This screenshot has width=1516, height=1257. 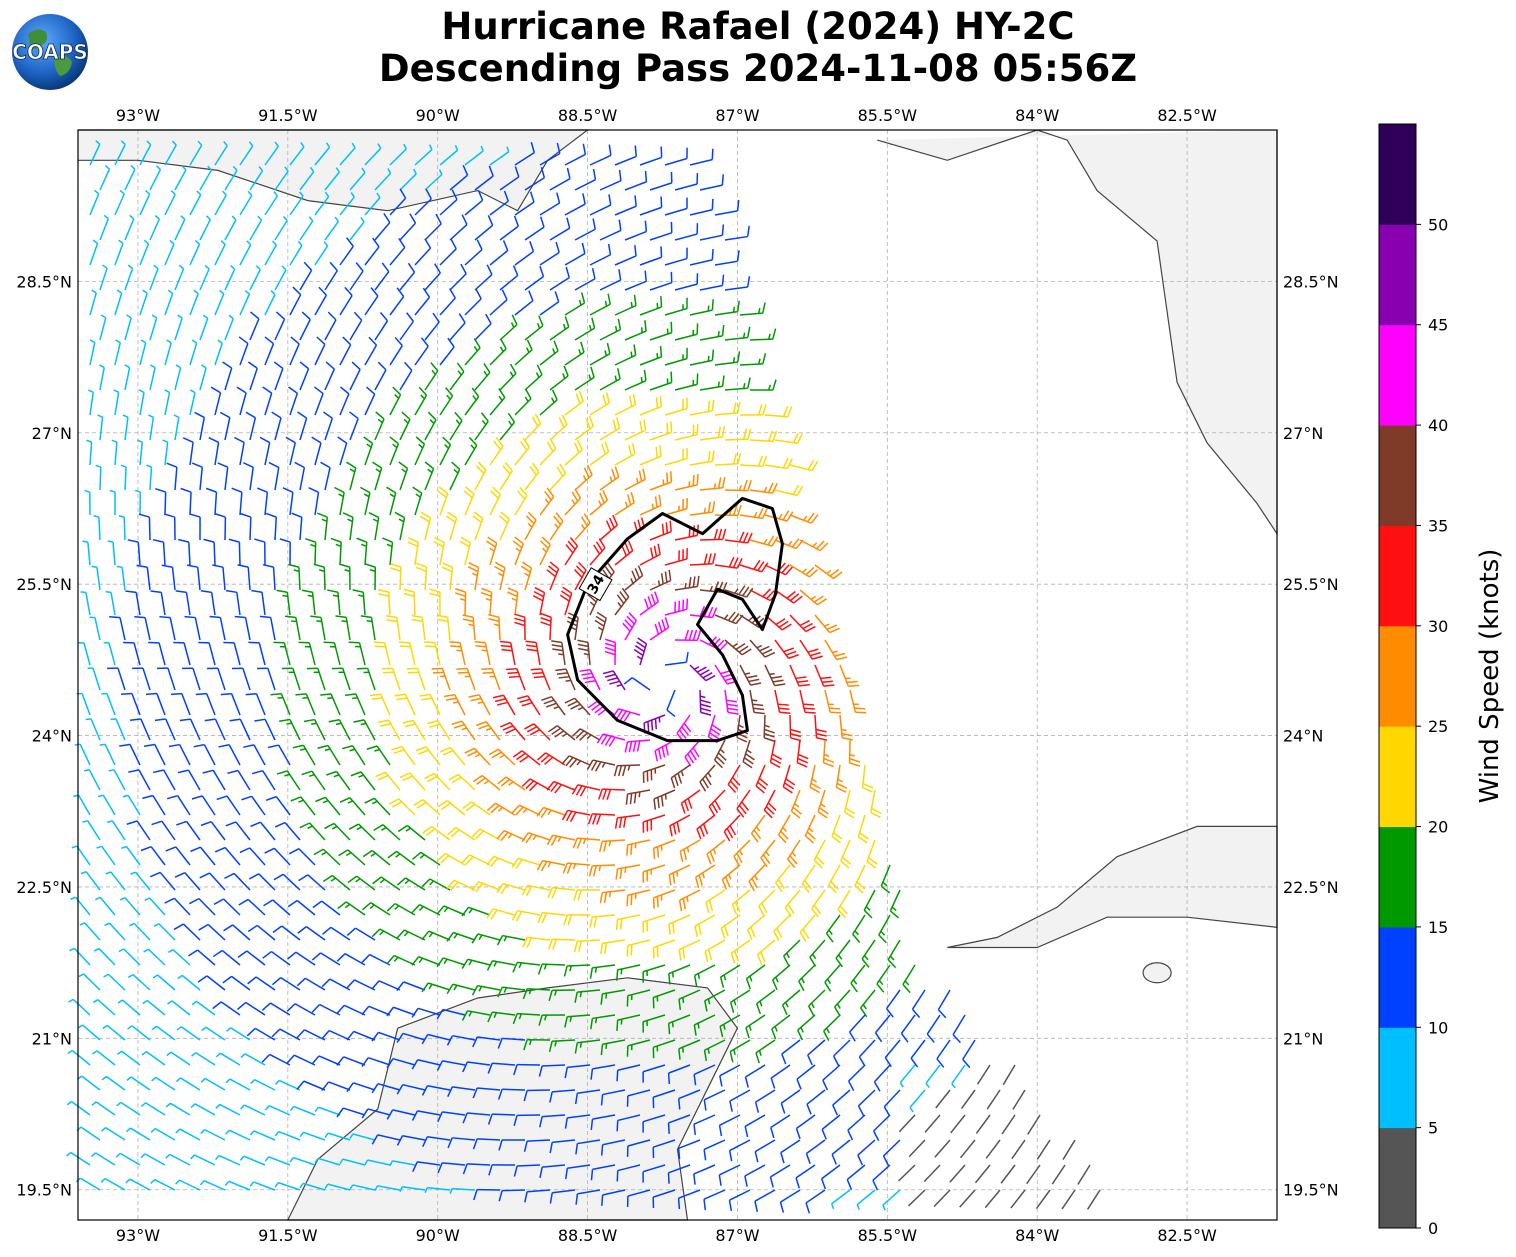 I want to click on lon-tick-label: 91.5°W, so click(x=288, y=1235).